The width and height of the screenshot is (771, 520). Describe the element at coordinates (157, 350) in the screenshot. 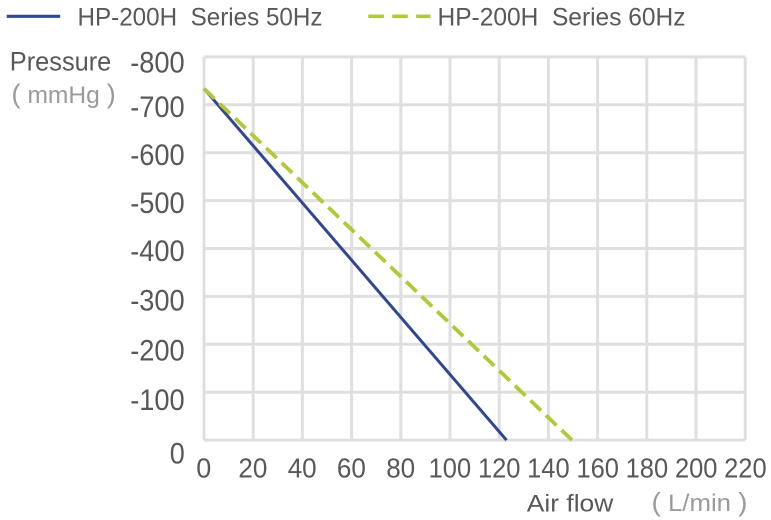

I see `svg-text: -200` at that location.